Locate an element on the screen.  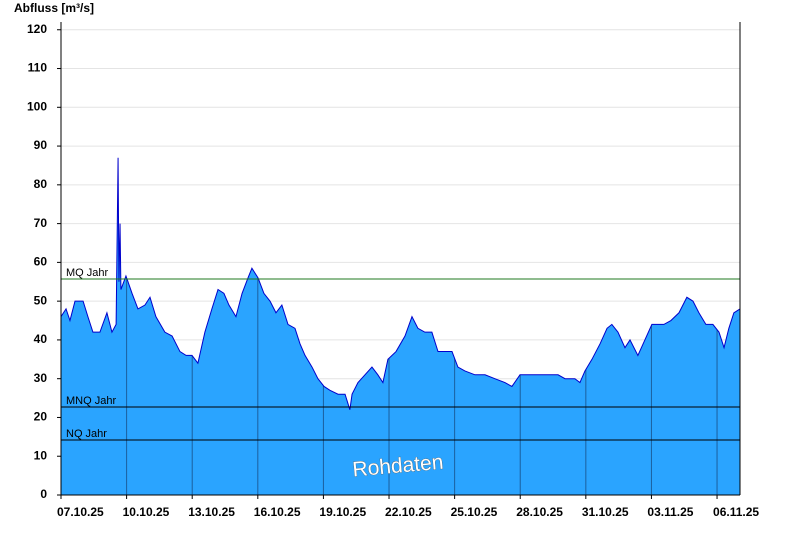
y-tick-label: 20 is located at coordinates (41, 417).